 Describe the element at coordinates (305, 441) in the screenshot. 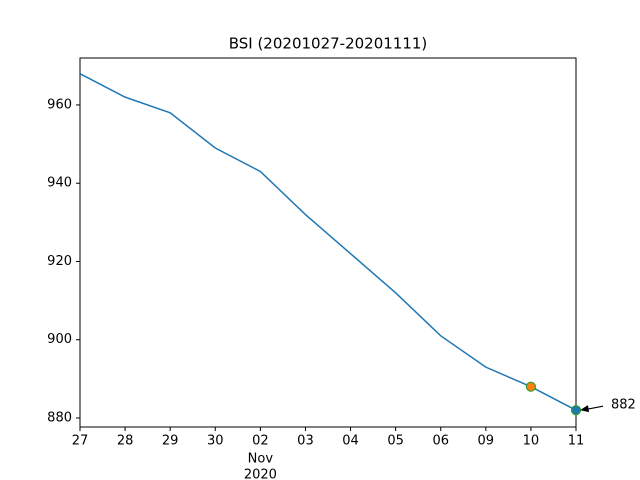

I see `x-tick-label: 03` at that location.